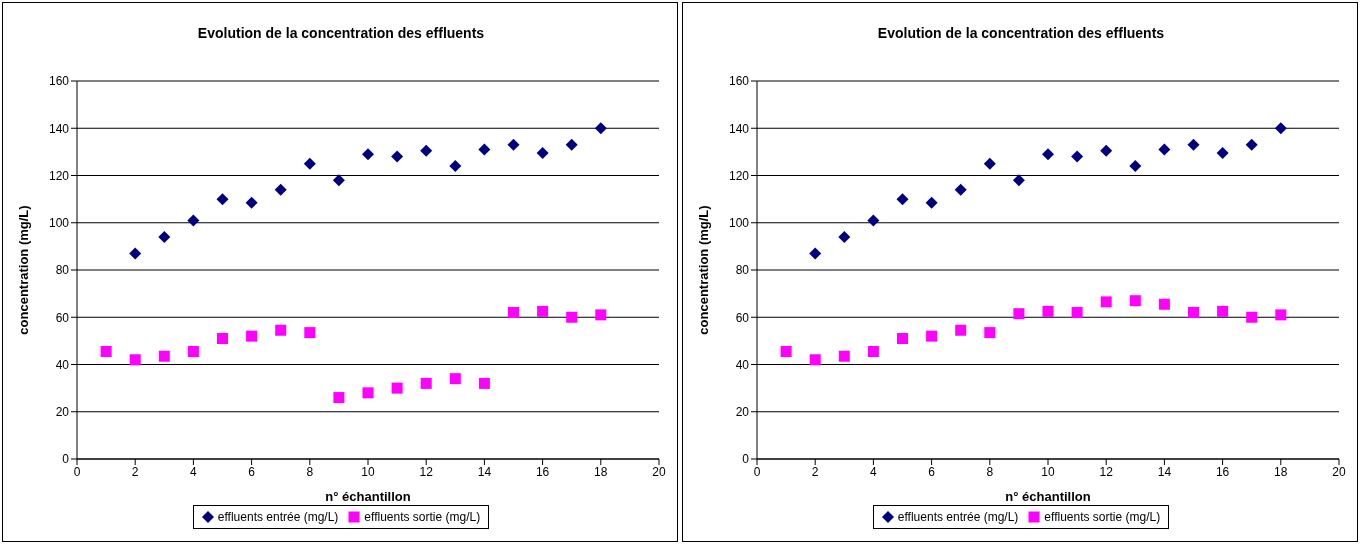 The height and width of the screenshot is (546, 1361). I want to click on x-tick-label: 14, so click(1164, 471).